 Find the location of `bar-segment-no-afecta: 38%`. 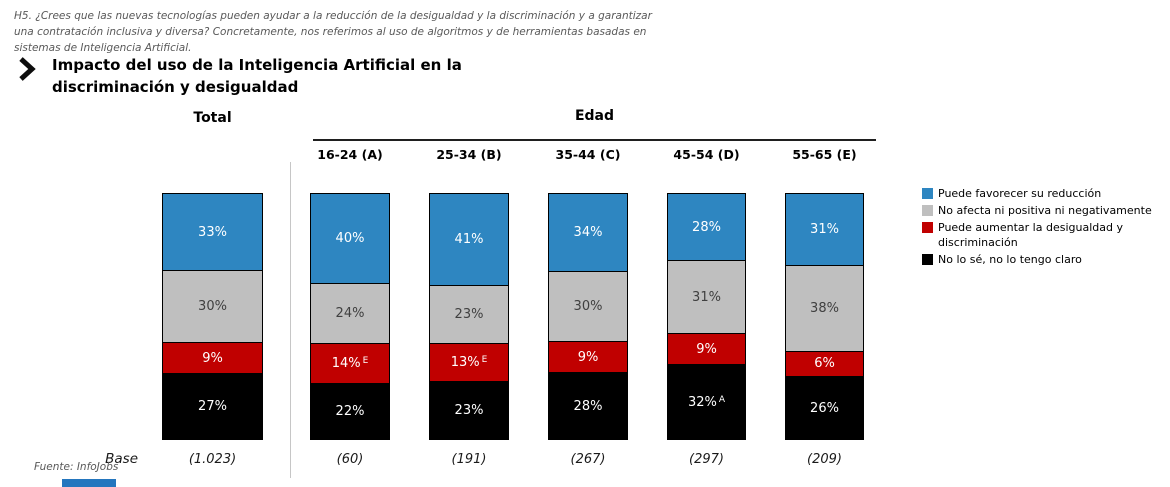

bar-segment-no-afecta: 38% is located at coordinates (824, 308).